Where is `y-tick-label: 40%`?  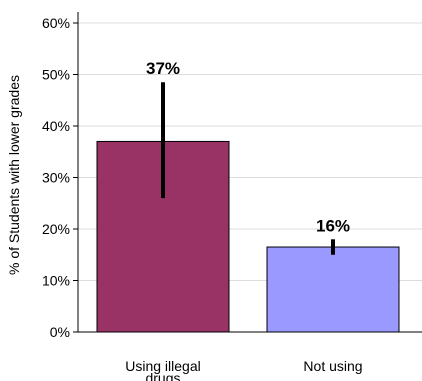
y-tick-label: 40% is located at coordinates (56, 126).